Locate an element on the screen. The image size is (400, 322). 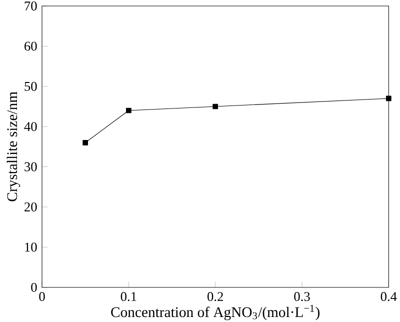
x-tick-label: 0.2 is located at coordinates (215, 297).